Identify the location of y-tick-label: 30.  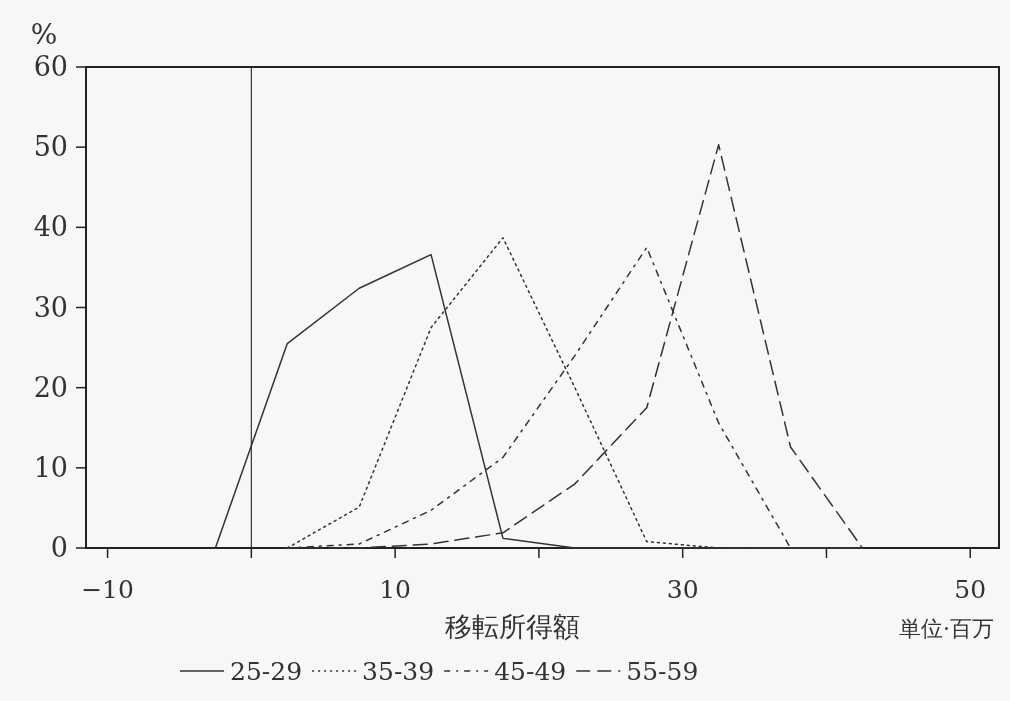
(50, 307).